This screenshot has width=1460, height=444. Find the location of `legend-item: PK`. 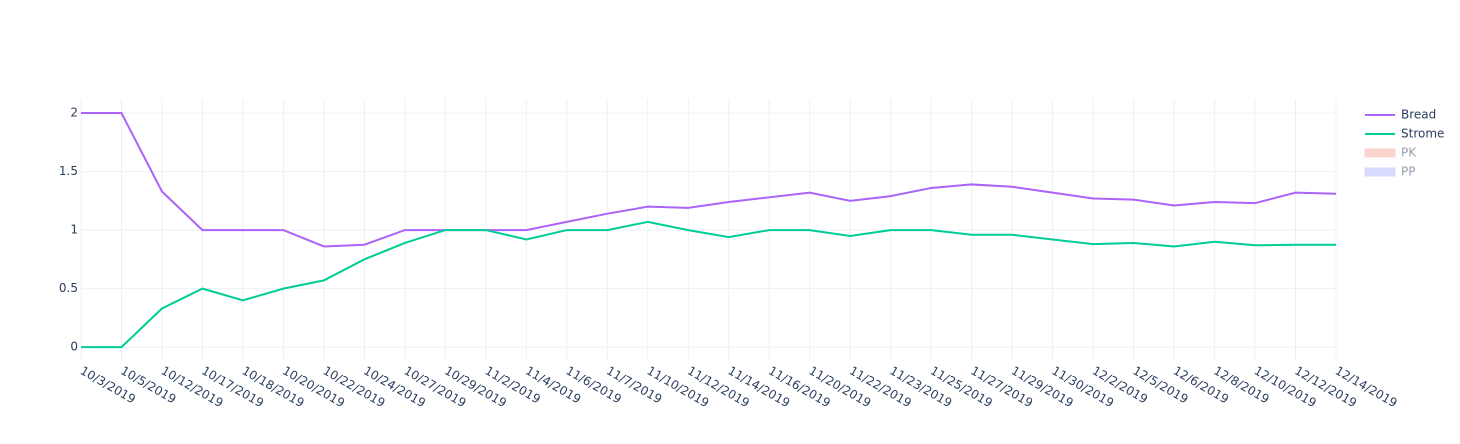

legend-item: PK is located at coordinates (1390, 153).